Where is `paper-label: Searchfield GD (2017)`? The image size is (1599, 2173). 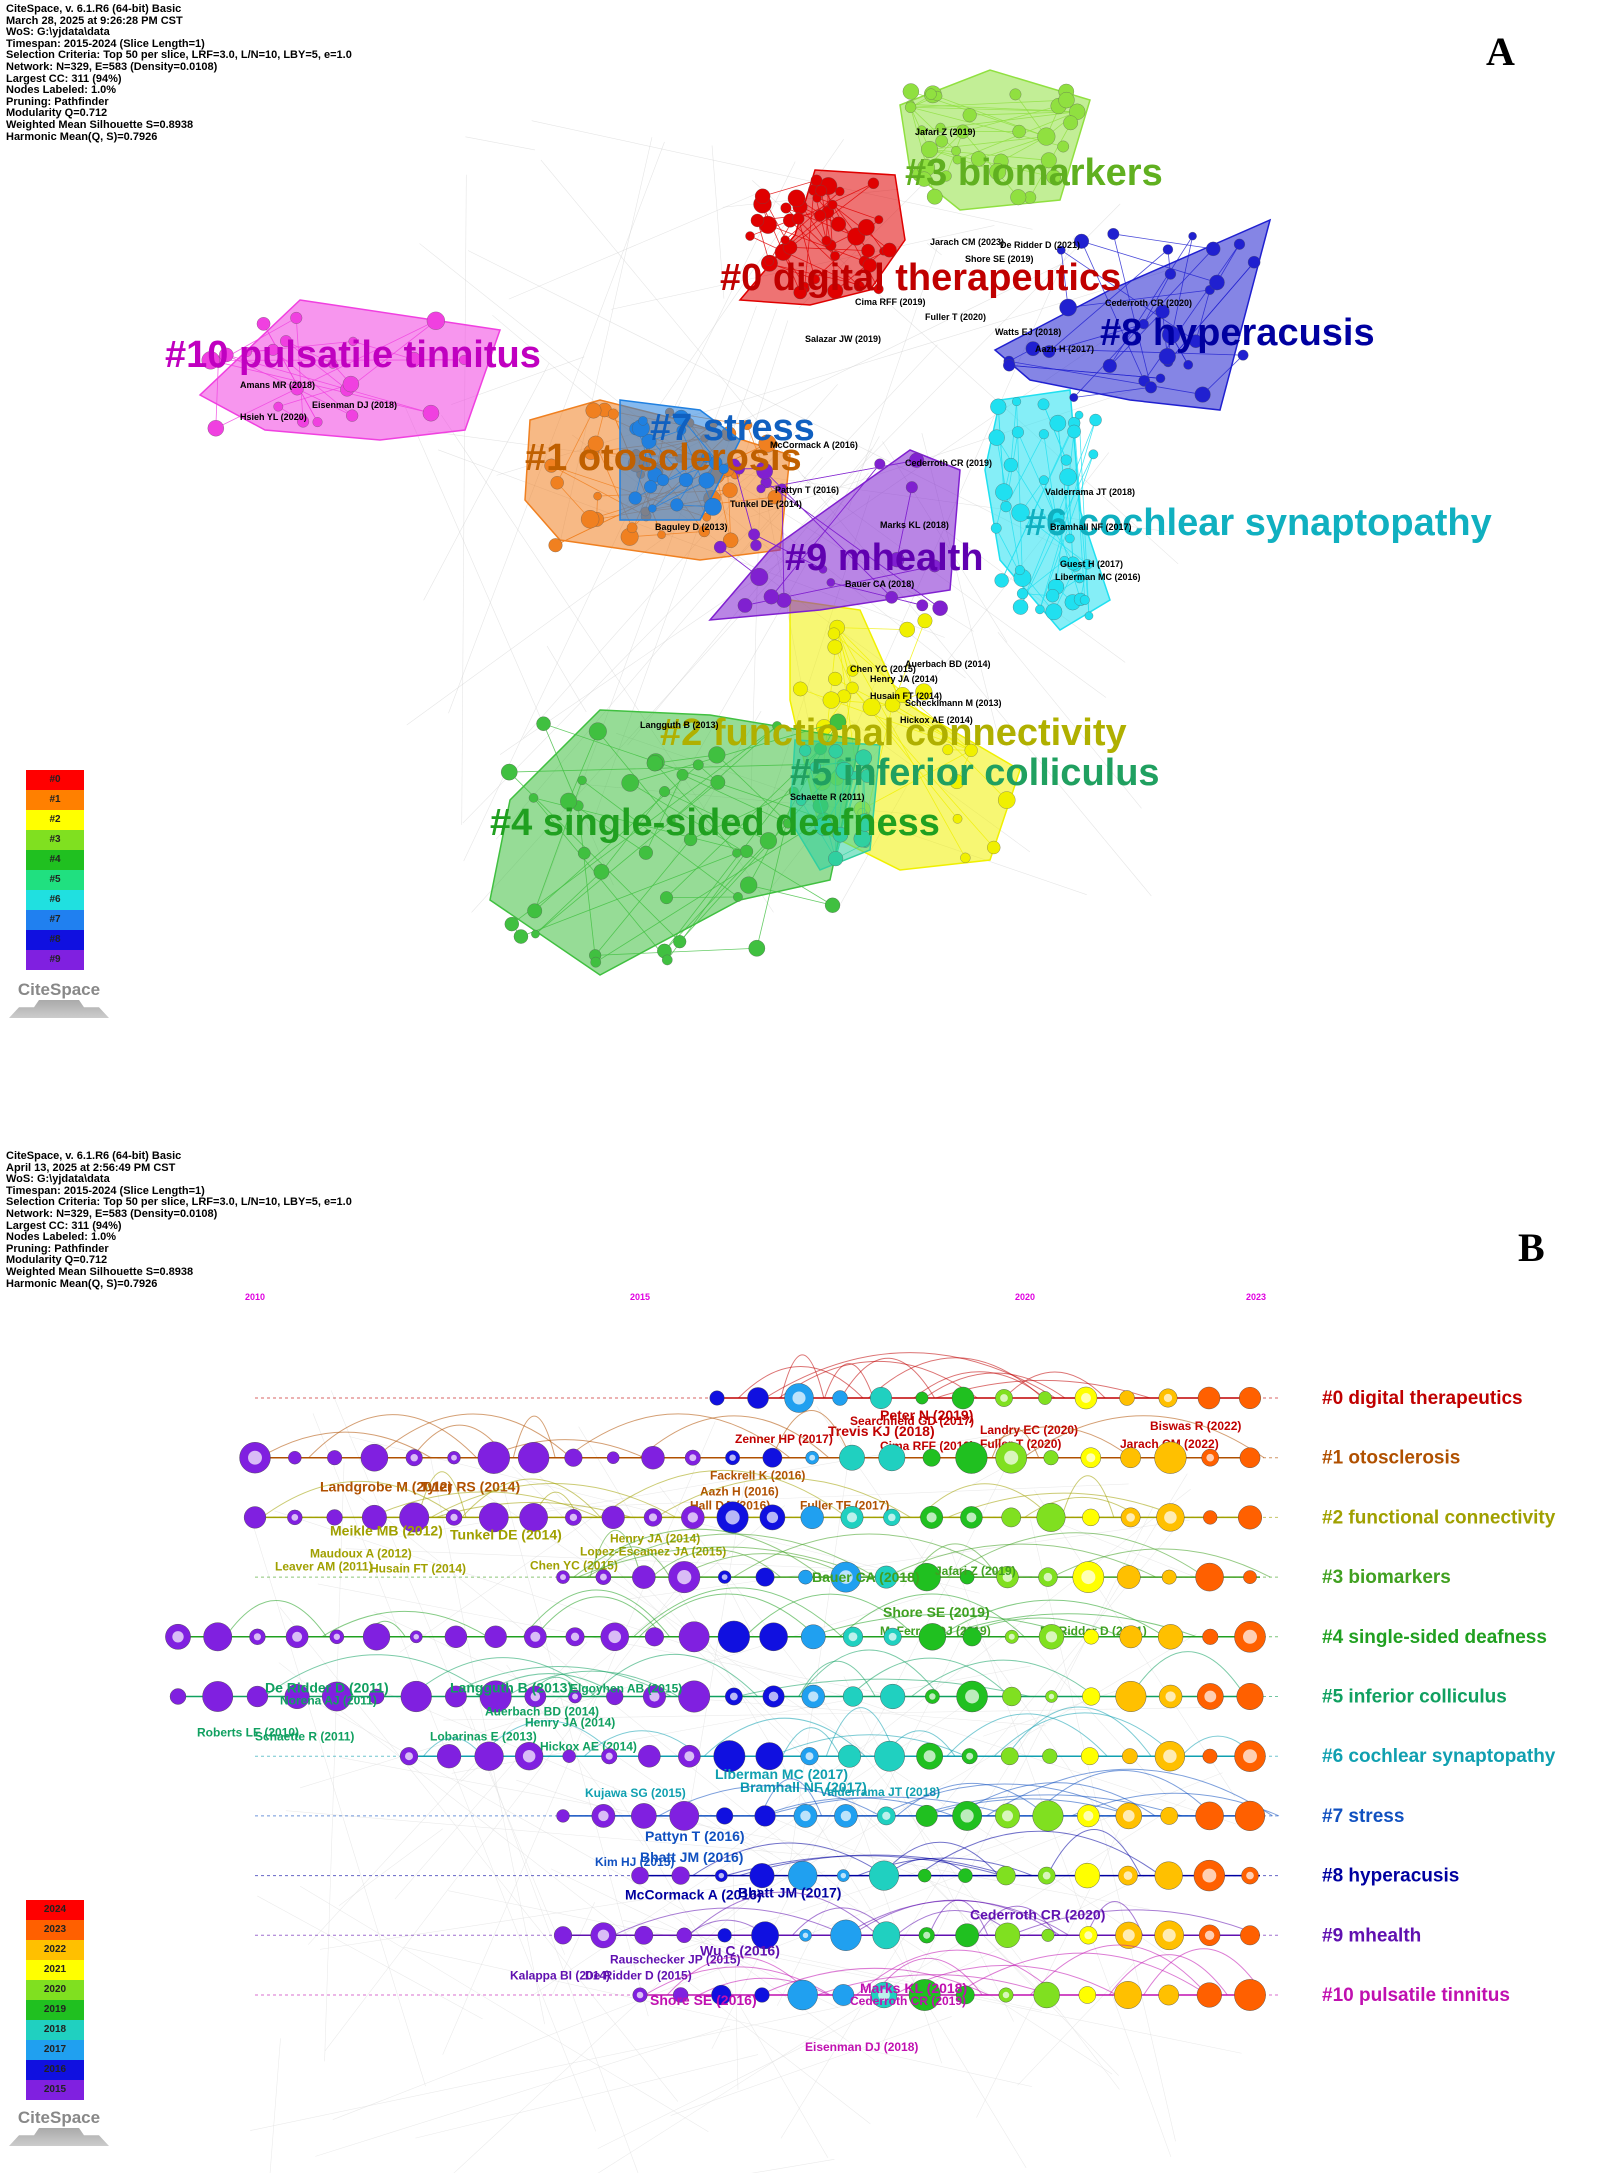
paper-label: Searchfield GD (2017) is located at coordinates (912, 1421).